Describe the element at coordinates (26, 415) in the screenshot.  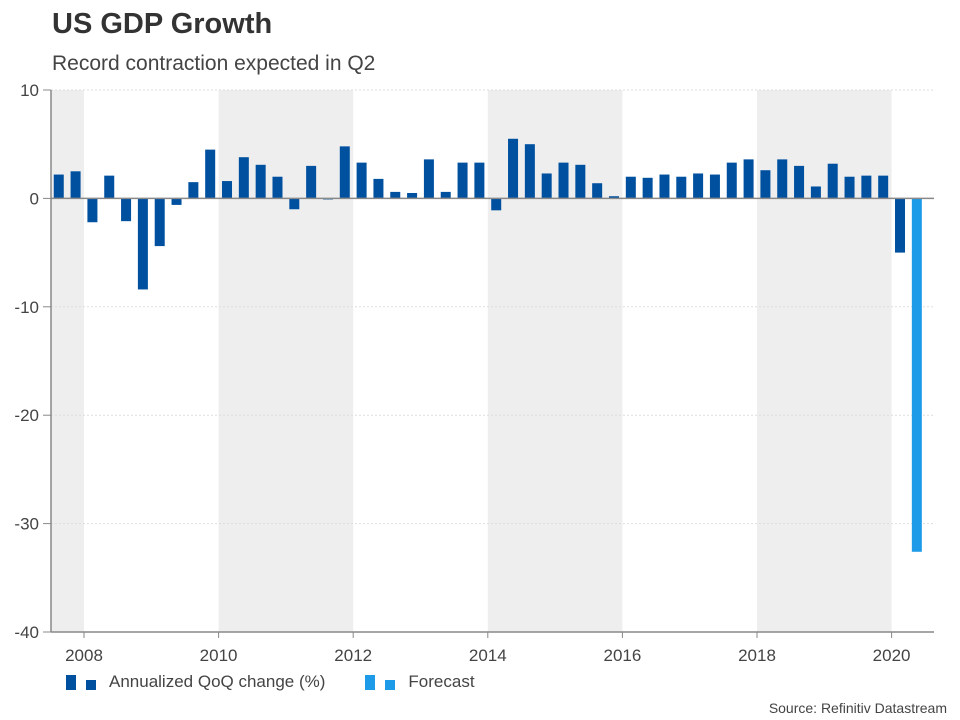
I see `y-tick-label: -20` at that location.